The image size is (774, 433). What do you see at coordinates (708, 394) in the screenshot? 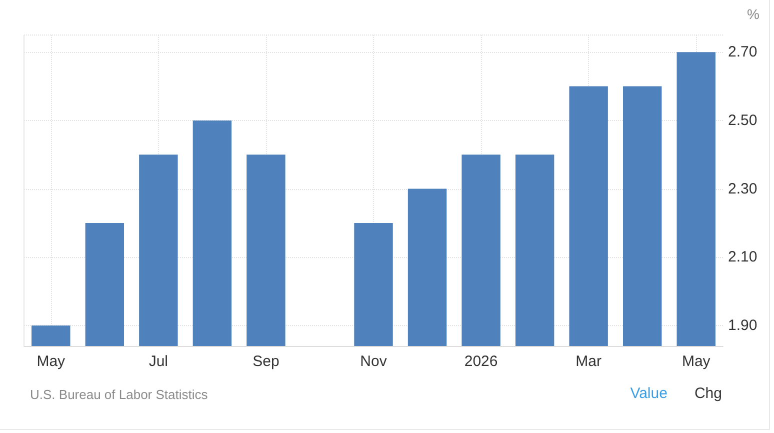
I see `text: Chg` at bounding box center [708, 394].